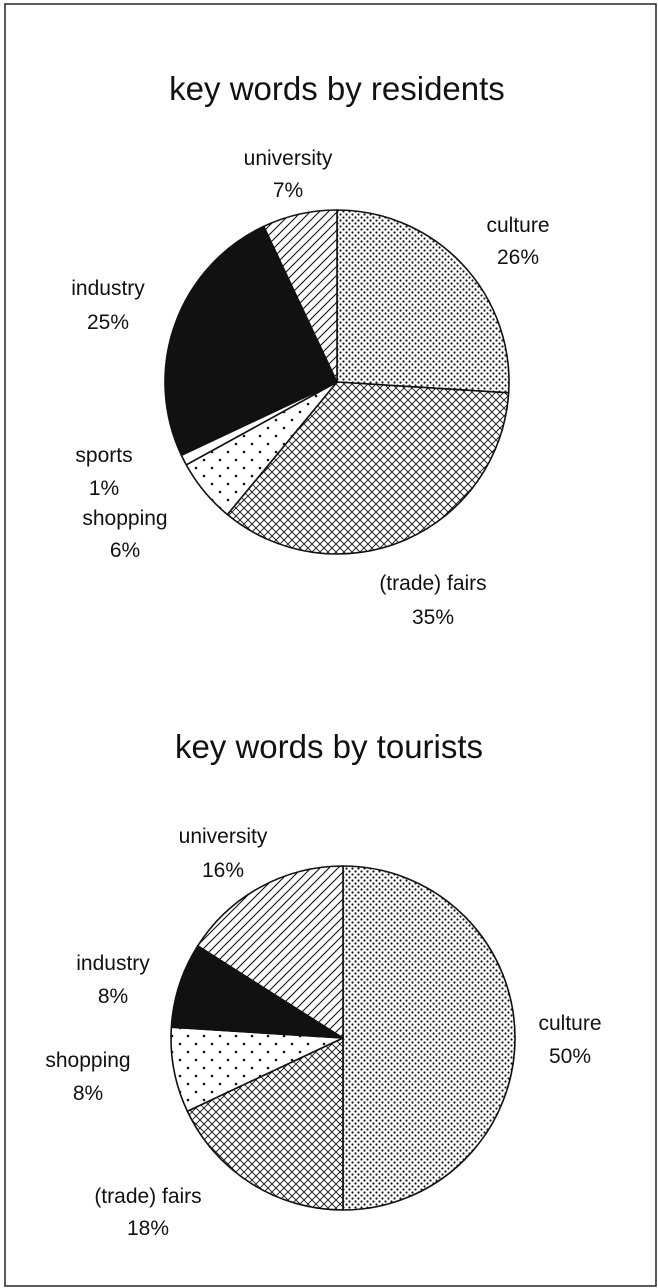 This screenshot has height=1288, width=658. Describe the element at coordinates (103, 472) in the screenshot. I see `slice-label-sports: sports 1%` at that location.